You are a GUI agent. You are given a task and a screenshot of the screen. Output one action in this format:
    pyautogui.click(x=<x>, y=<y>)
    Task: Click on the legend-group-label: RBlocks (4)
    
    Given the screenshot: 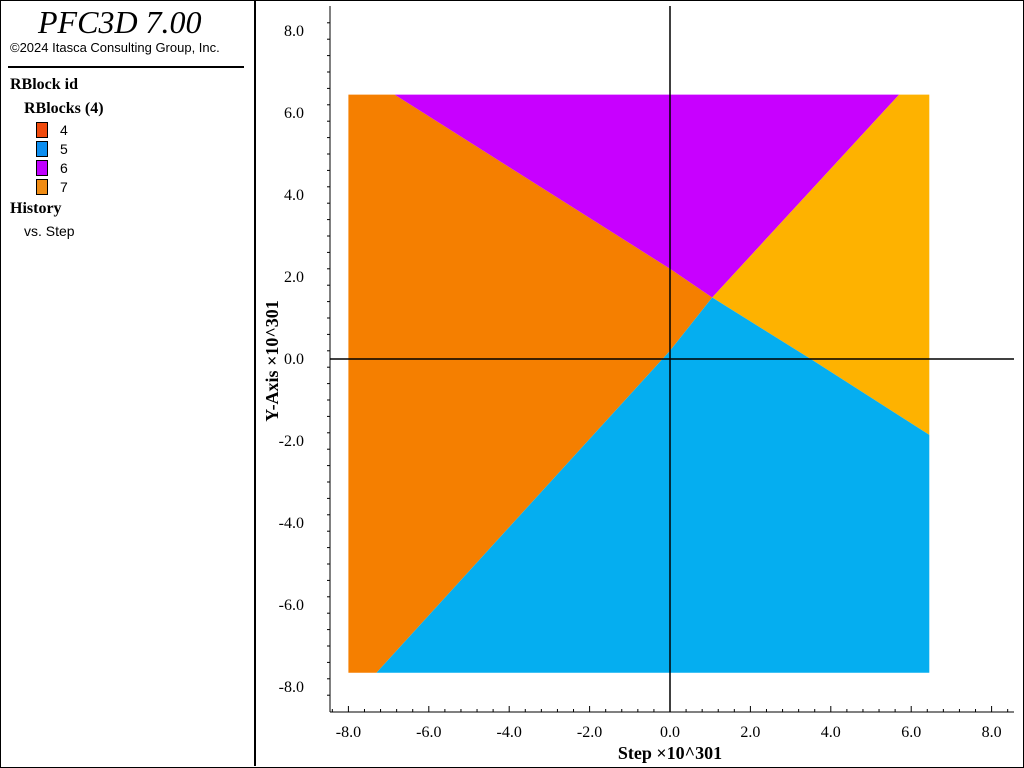 What is the action you would take?
    pyautogui.click(x=64, y=108)
    